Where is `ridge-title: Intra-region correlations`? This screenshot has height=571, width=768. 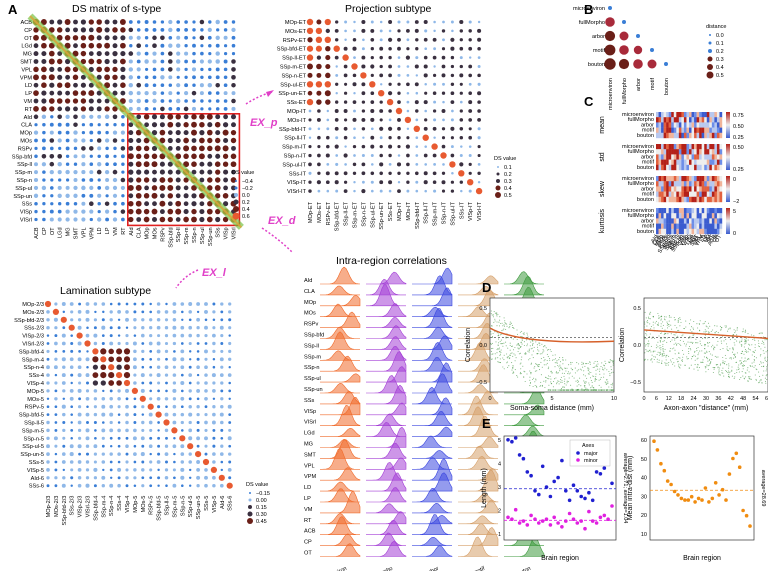
ridge-title: Intra-region correlations is located at coordinates (391, 261).